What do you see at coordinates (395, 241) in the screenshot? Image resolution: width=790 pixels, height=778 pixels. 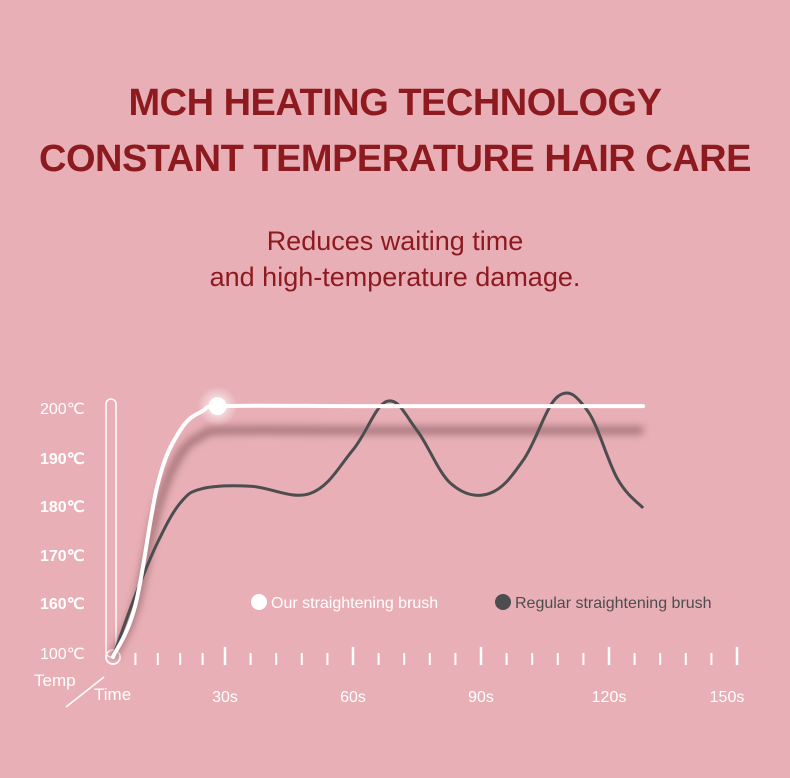 I see `subheadline-line-1: Reduces waiting time` at bounding box center [395, 241].